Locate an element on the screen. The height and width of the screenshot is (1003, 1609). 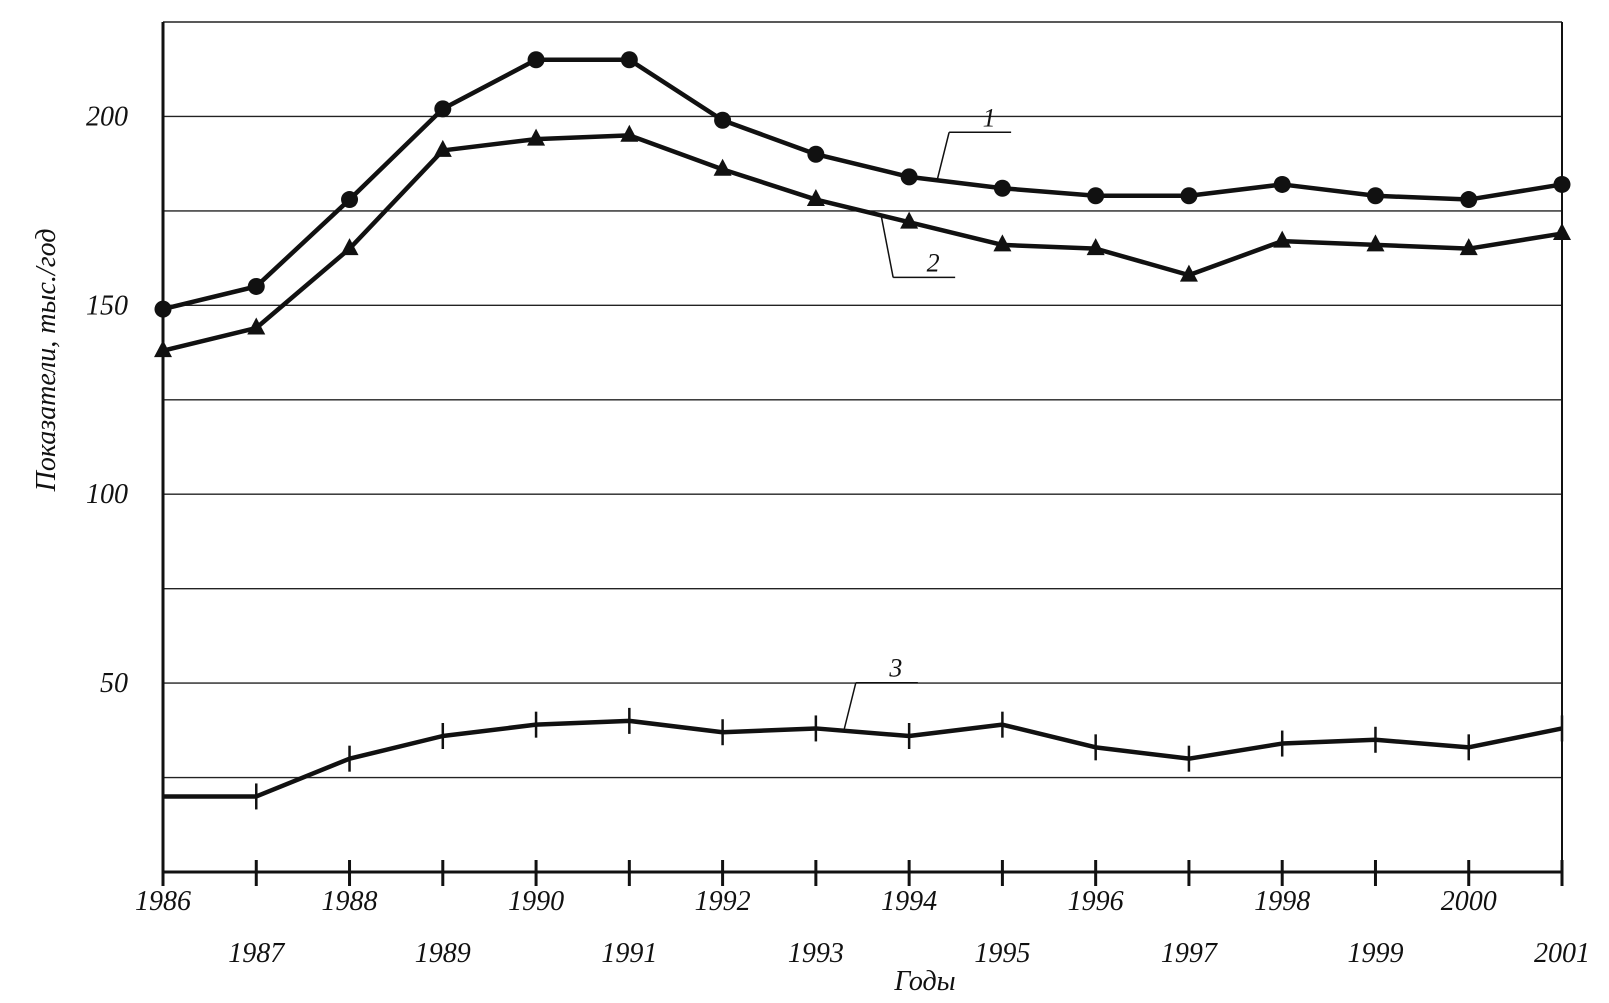
series-3-line is located at coordinates (863, 758).